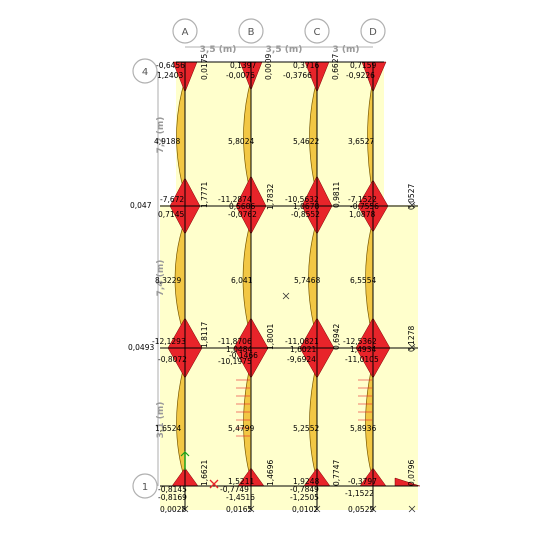 This screenshot has height=536, width=560. I want to click on moment-value: -0,3797, so click(362, 481).